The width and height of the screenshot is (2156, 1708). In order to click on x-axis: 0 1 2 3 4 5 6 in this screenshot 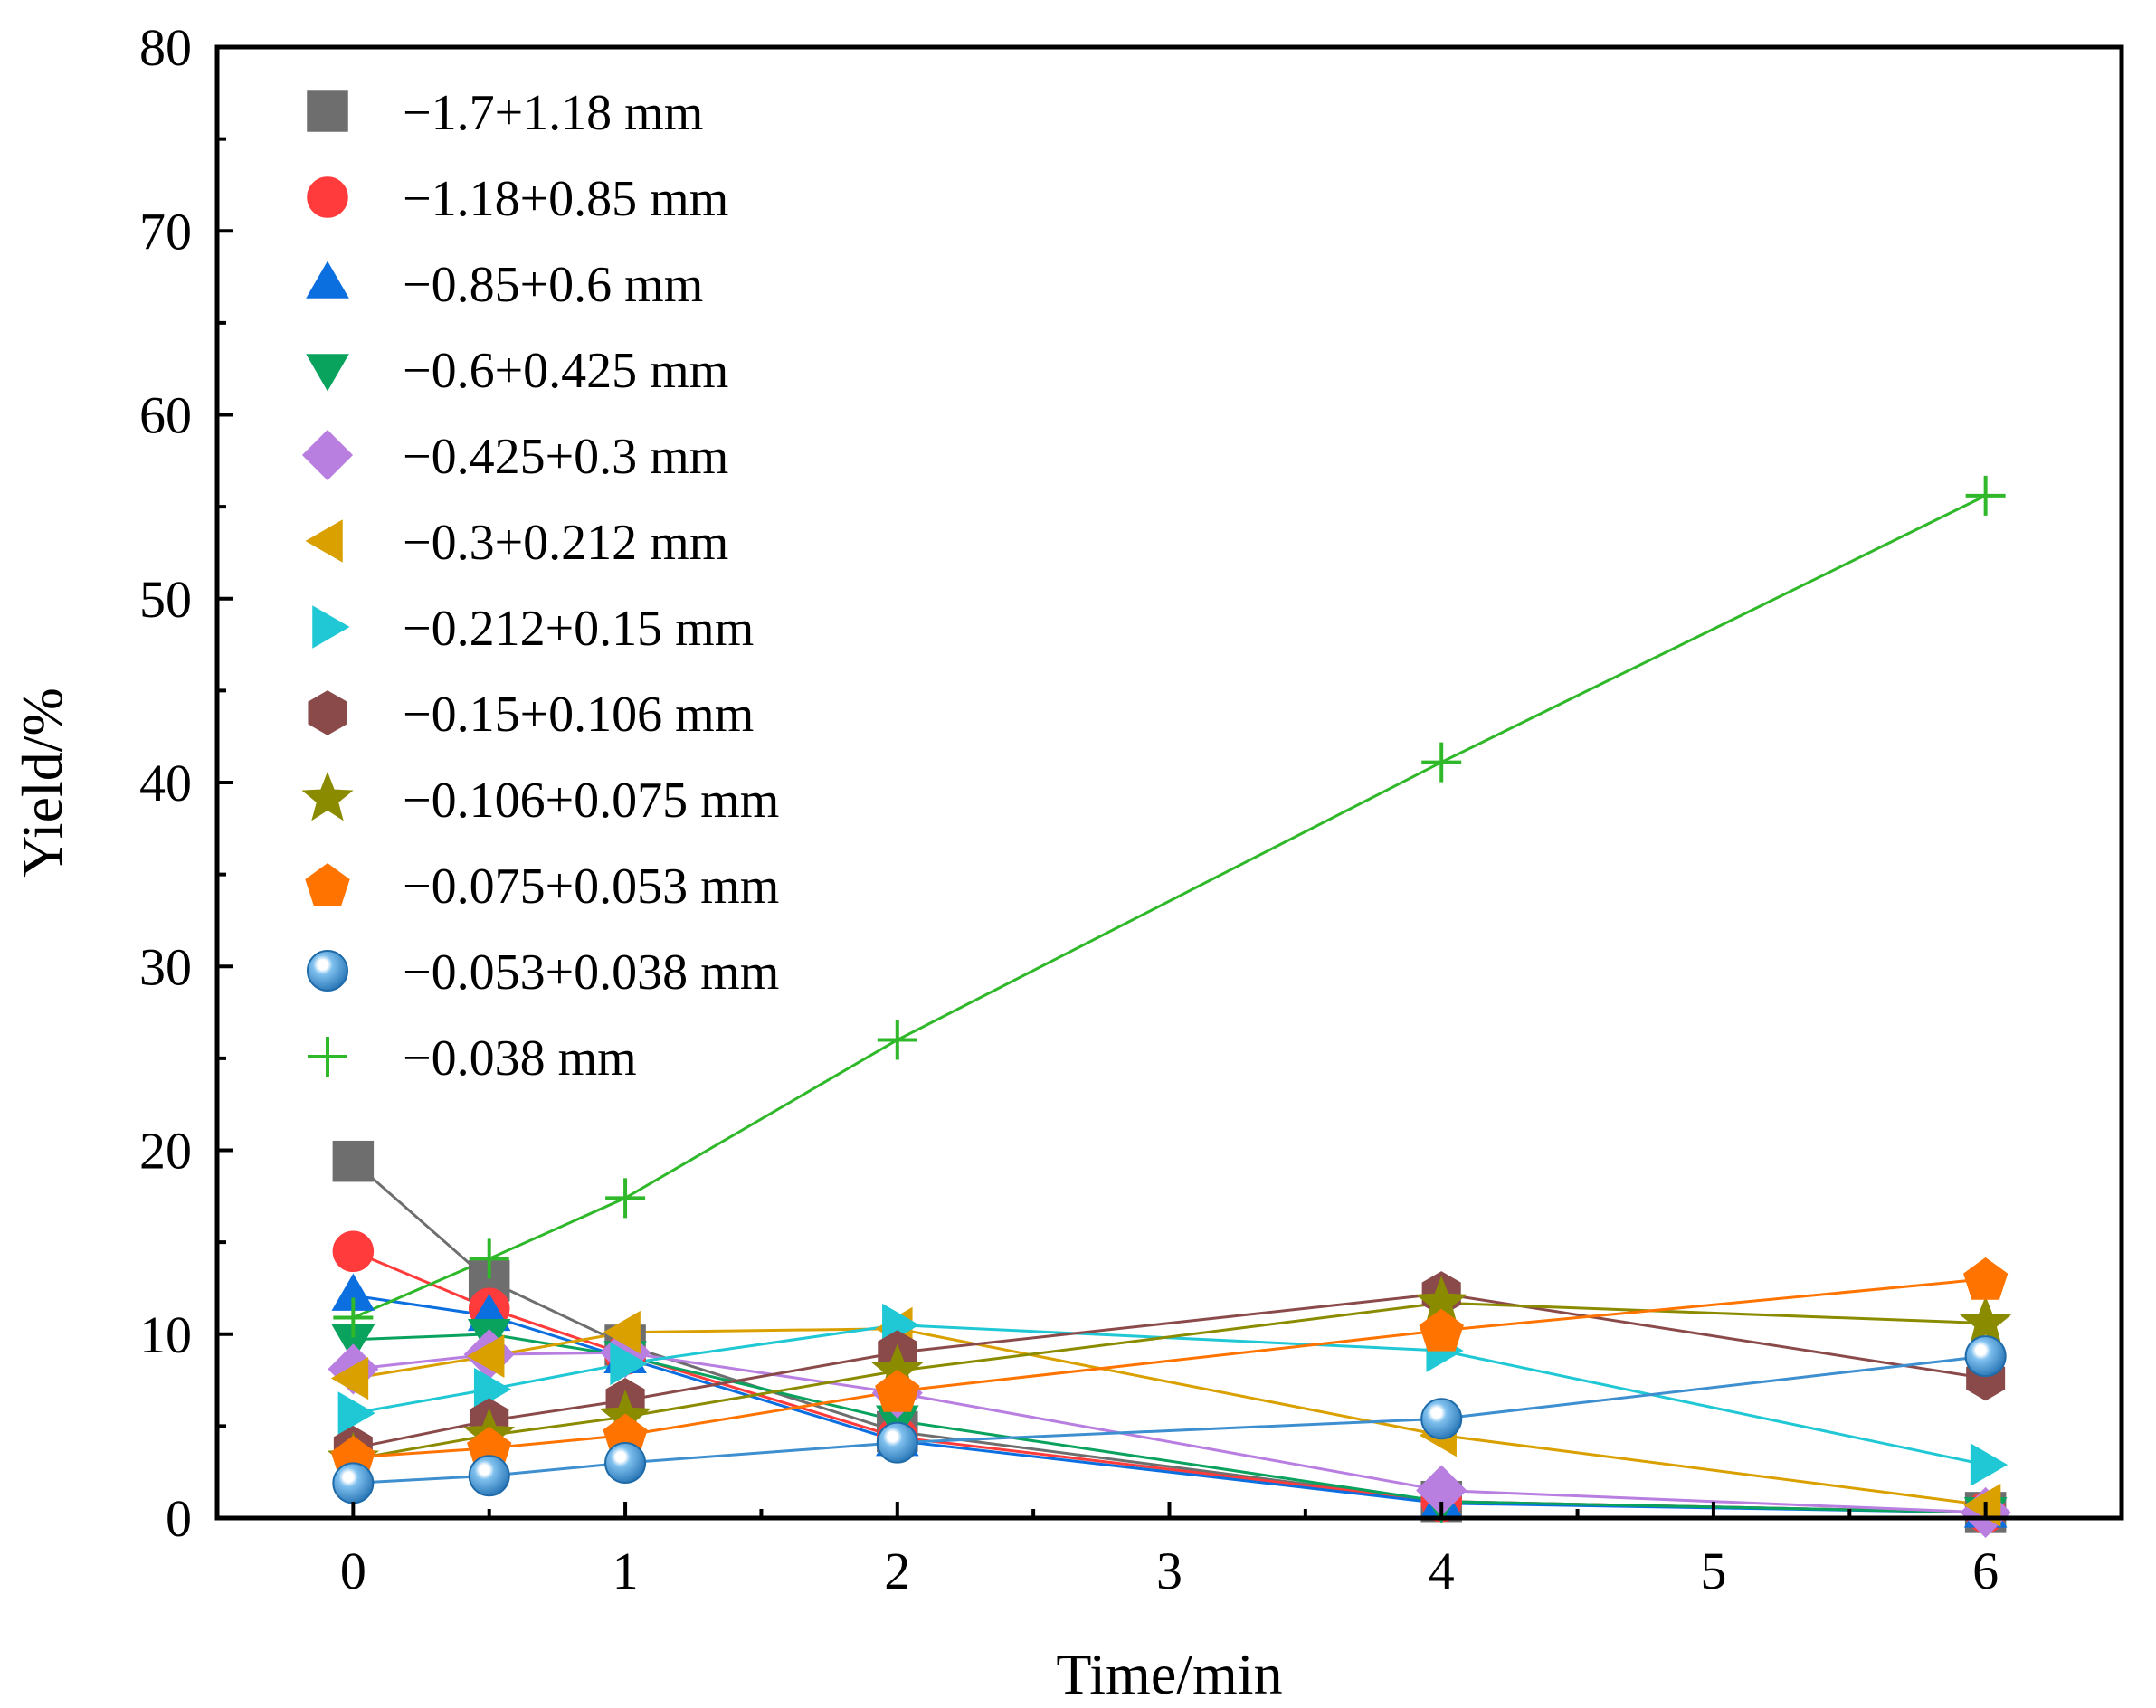, I will do `click(1169, 1551)`.